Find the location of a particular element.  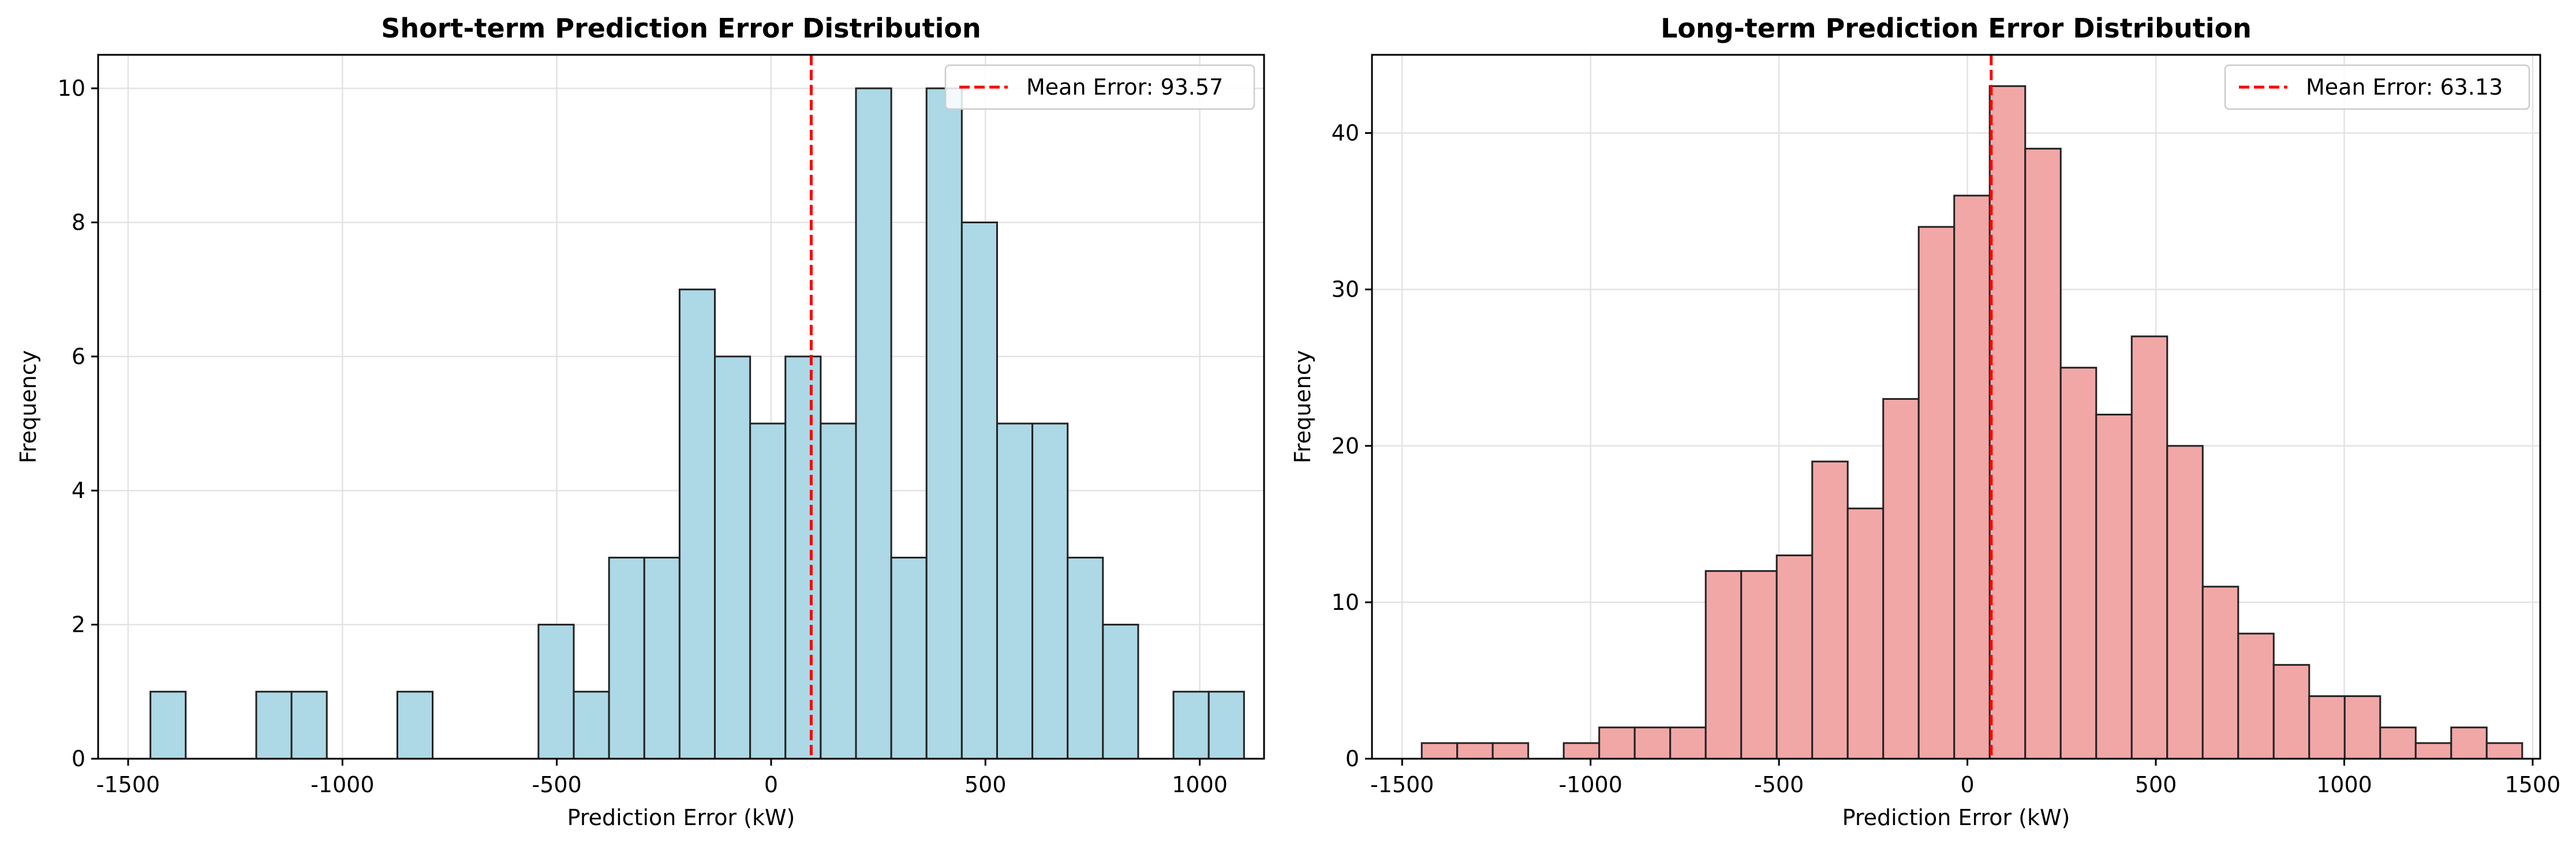

chart-title: Short-term Prediction Error Distribution is located at coordinates (681, 29).